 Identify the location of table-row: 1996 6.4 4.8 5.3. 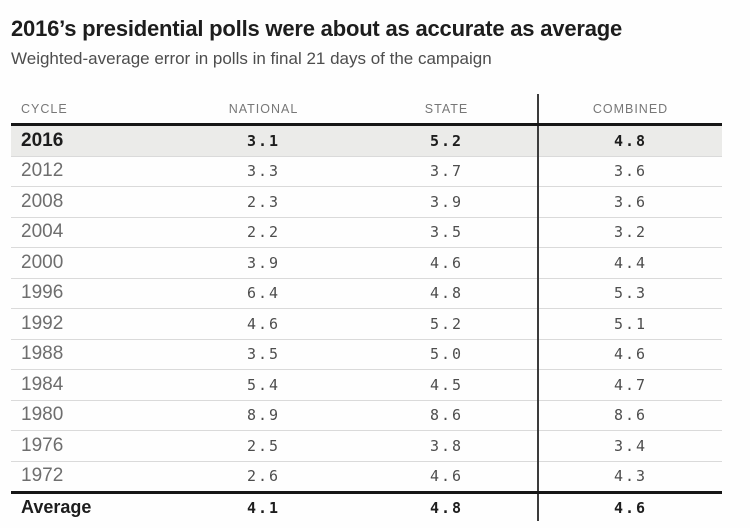
(366, 293).